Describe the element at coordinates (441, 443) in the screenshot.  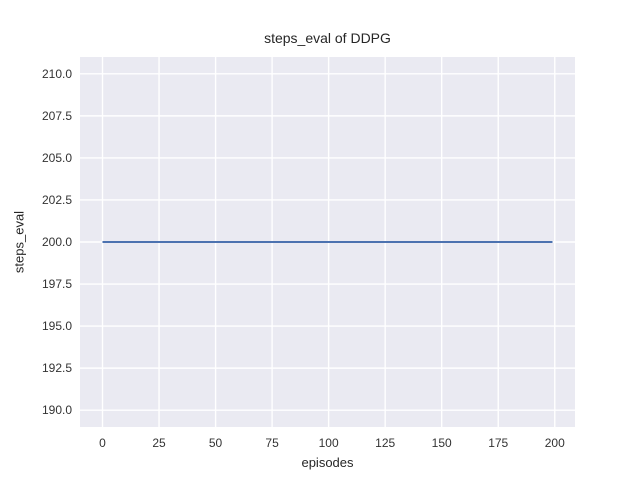
I see `x-tick-label: 150` at that location.